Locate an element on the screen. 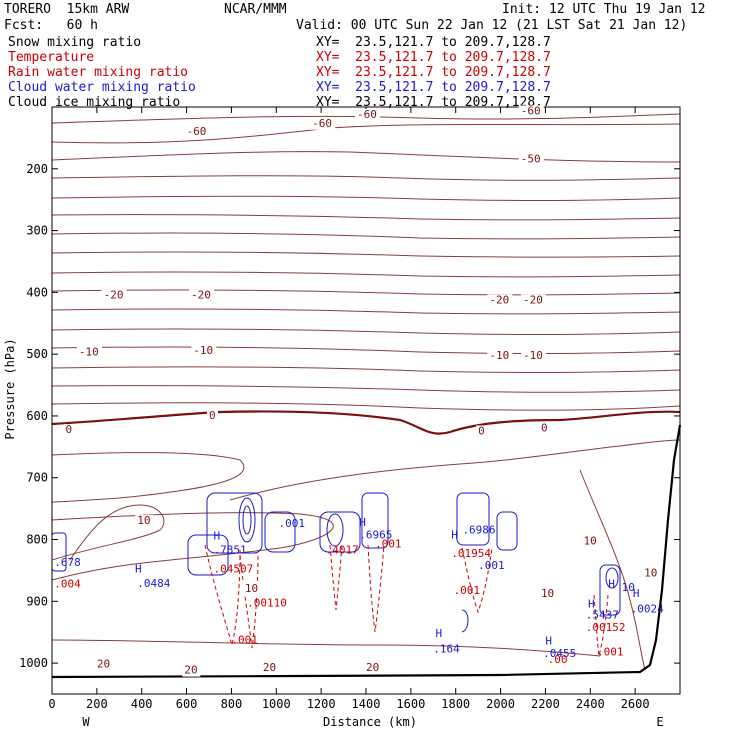  field-xy-cloud-water: XY= 23.5,121.7 to 209.7,128.7 is located at coordinates (433, 87).